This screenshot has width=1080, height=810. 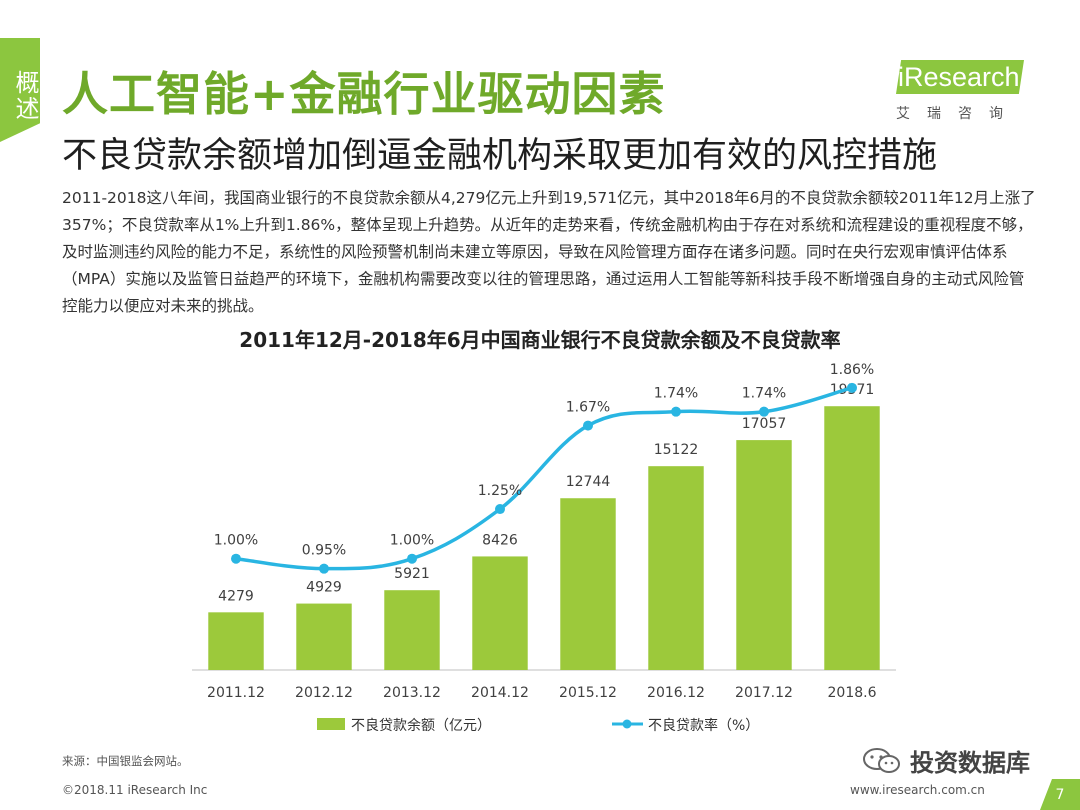 I want to click on line-label: 1.86%, so click(x=852, y=370).